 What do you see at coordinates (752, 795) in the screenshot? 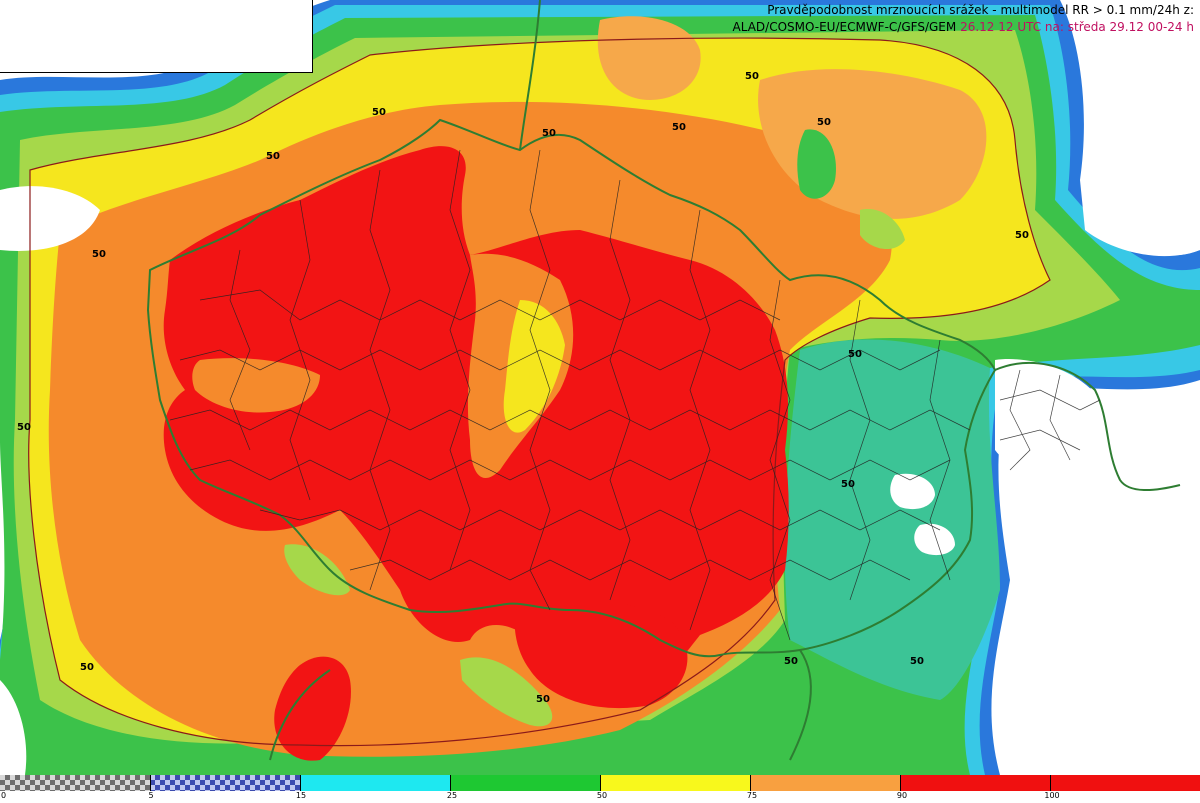
I see `colorbar-tick: 75` at bounding box center [752, 795].